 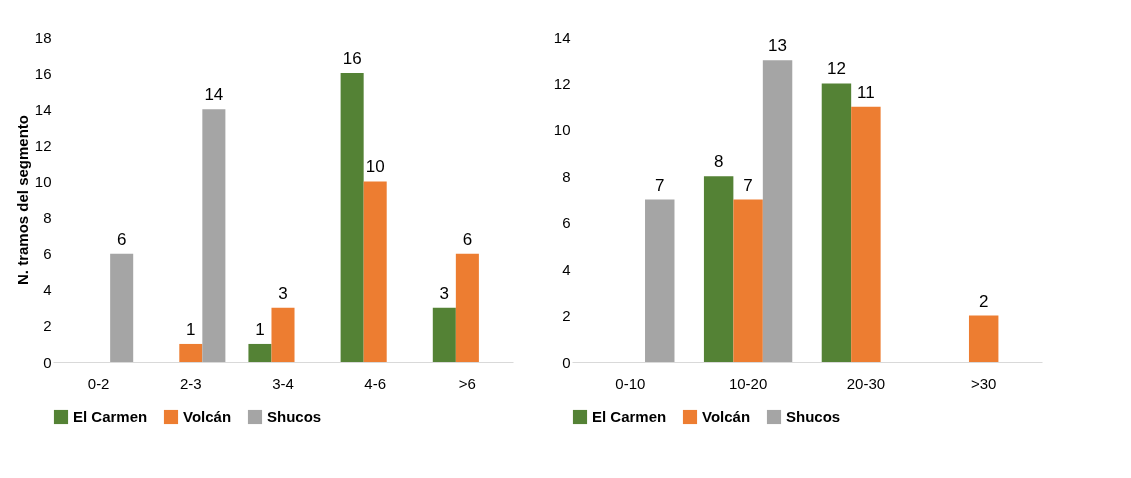 What do you see at coordinates (718, 162) in the screenshot?
I see `data-label: 8` at bounding box center [718, 162].